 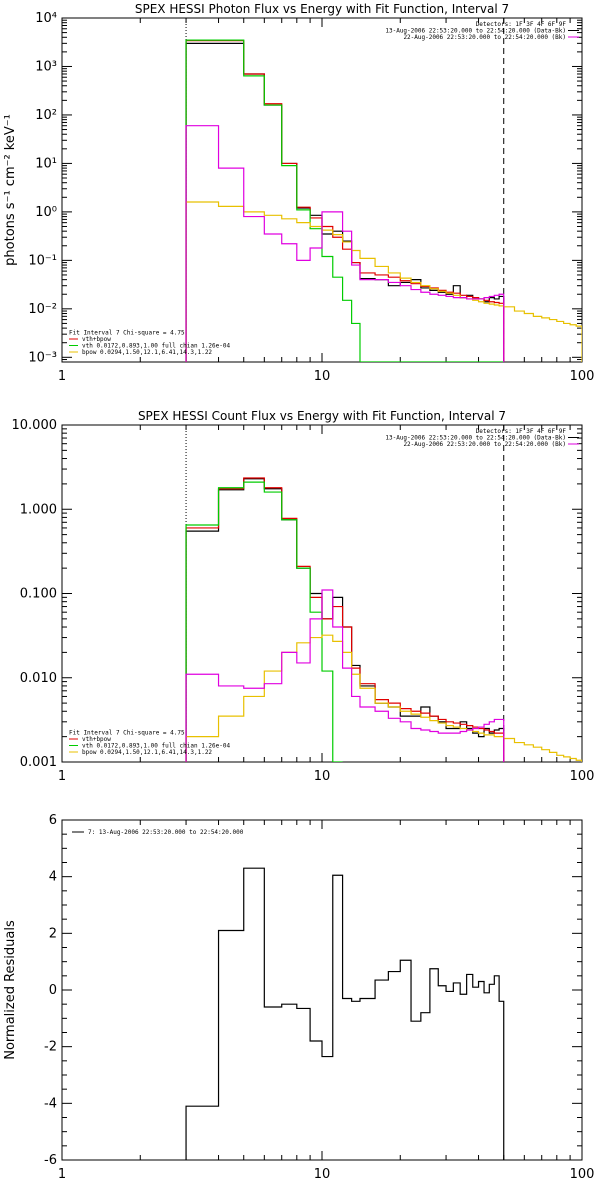 What do you see at coordinates (35, 425) in the screenshot?
I see `y-tick-label: 10.000` at bounding box center [35, 425].